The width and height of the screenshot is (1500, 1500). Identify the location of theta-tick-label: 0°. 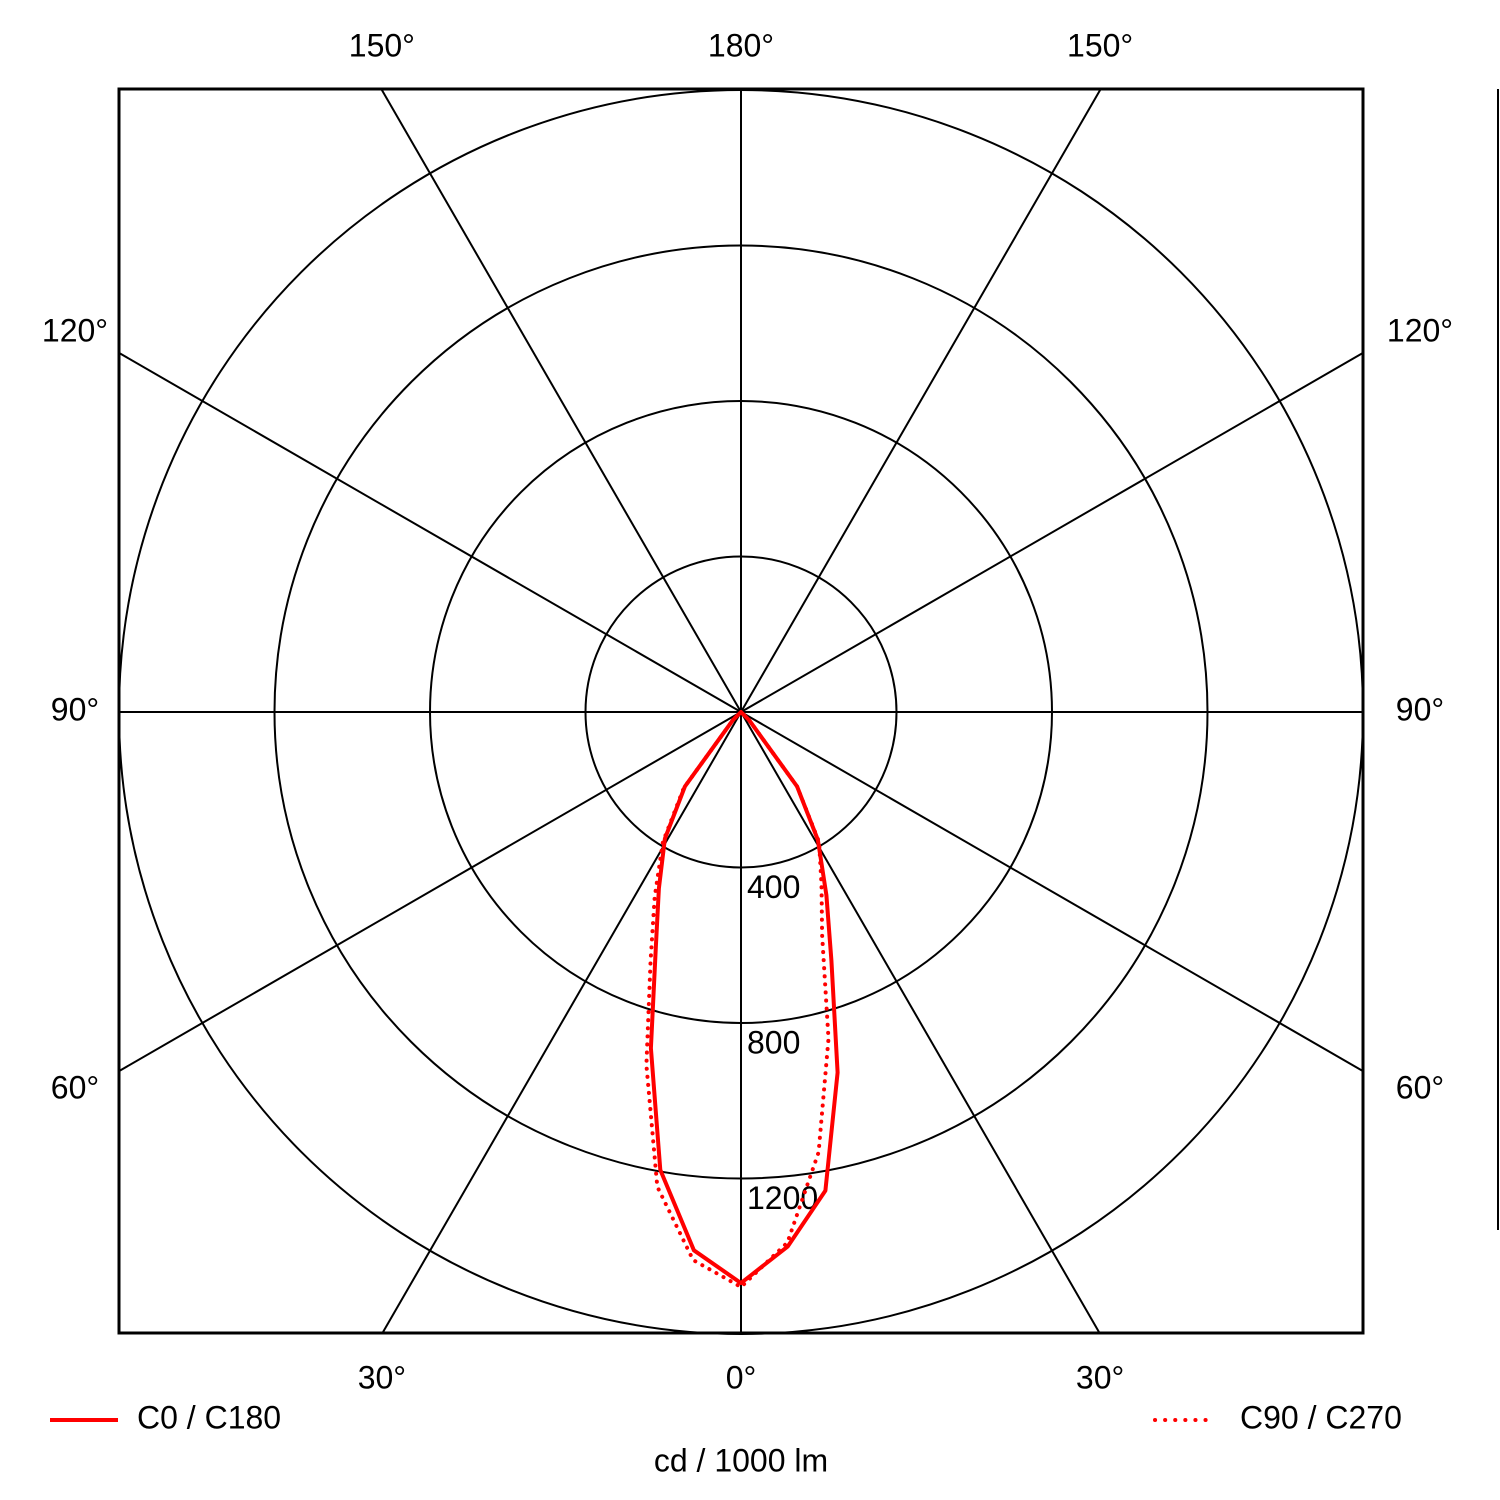
(741, 1377).